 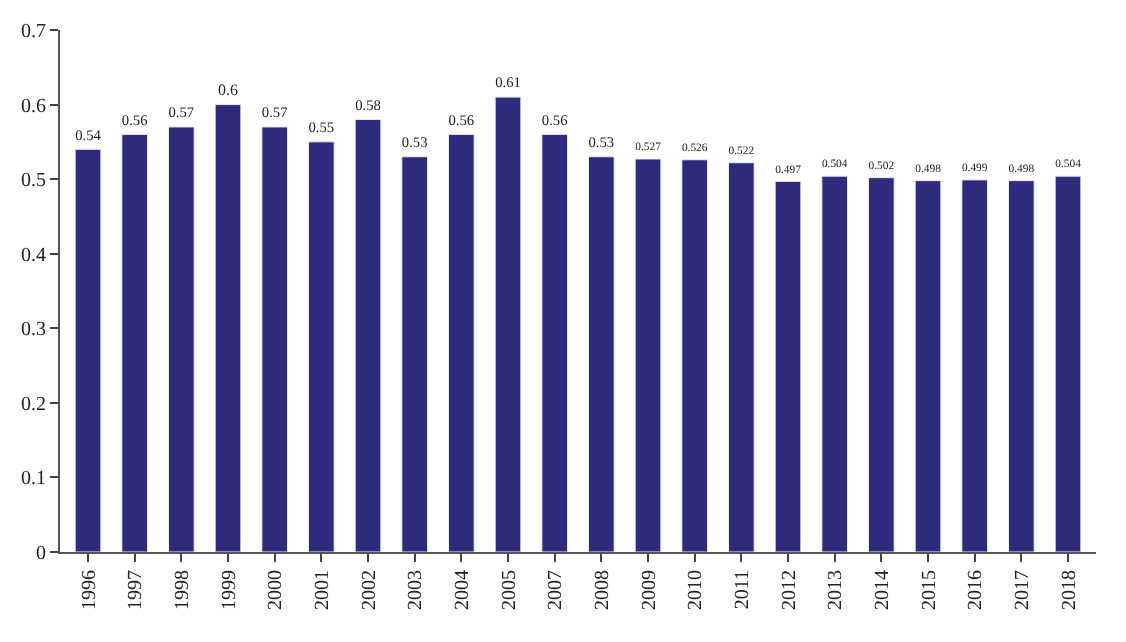 What do you see at coordinates (322, 590) in the screenshot?
I see `x-tick-label: 2001` at bounding box center [322, 590].